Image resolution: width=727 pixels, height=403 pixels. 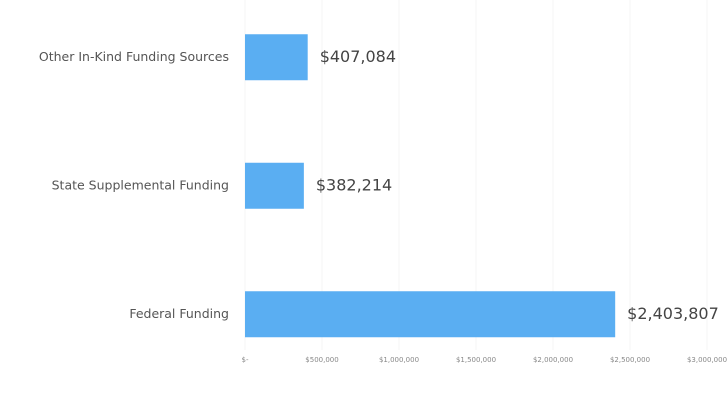 I want to click on x-tick-label: $2,500,000, so click(x=630, y=360).